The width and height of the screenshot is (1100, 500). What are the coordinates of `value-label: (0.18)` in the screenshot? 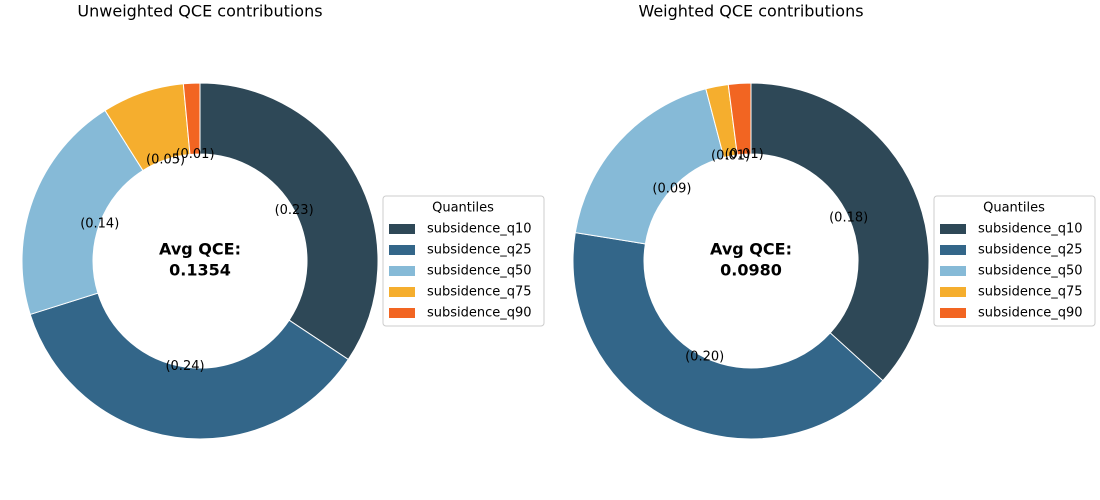 It's located at (848, 217).